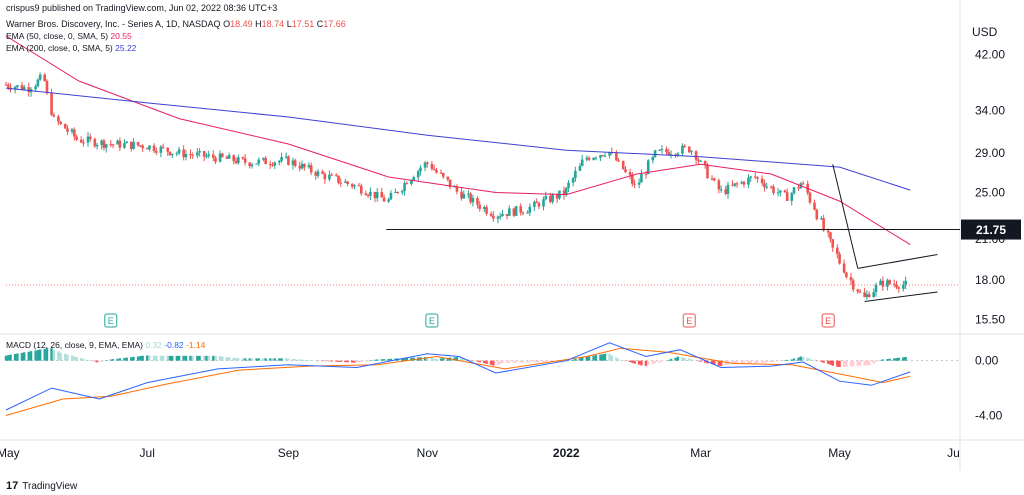  I want to click on tradingview-logo: 17 TradingView, so click(41, 486).